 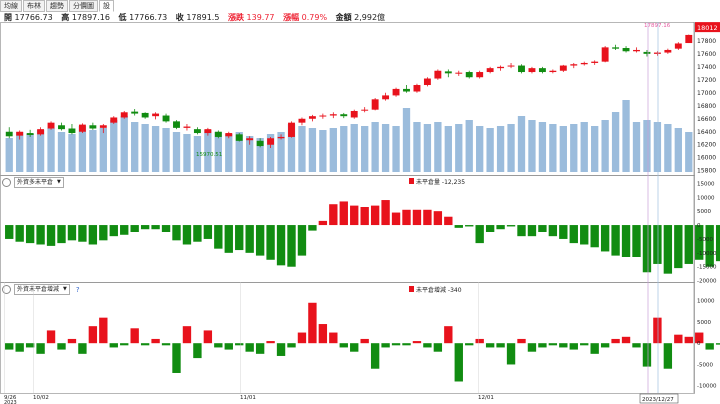 I want to click on panel3-toolbar: 外資未平倉增減 ▼ ?, so click(x=40, y=289).